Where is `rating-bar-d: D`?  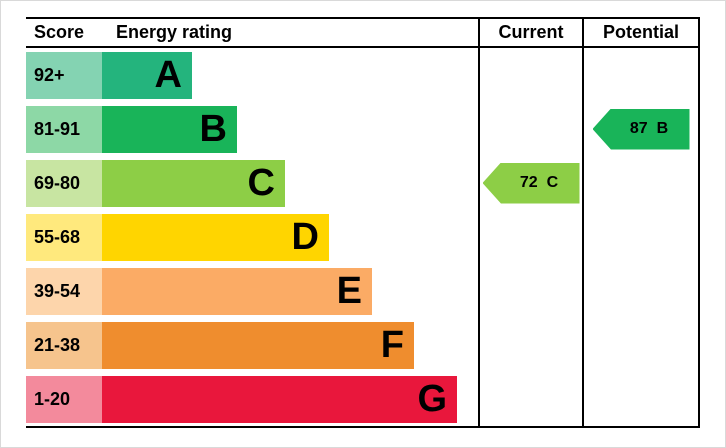 rating-bar-d: D is located at coordinates (215, 237).